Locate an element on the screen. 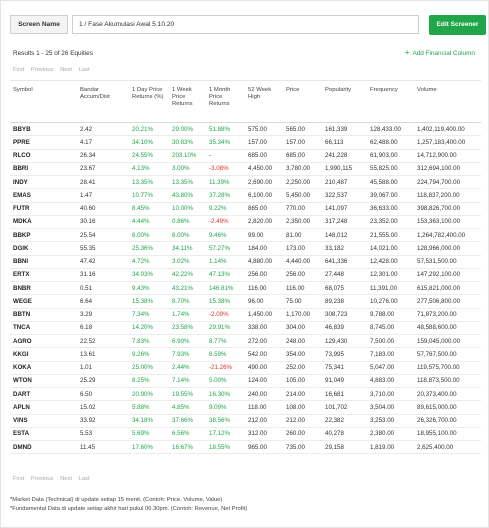  table-cell: 75,341 is located at coordinates (344, 368).